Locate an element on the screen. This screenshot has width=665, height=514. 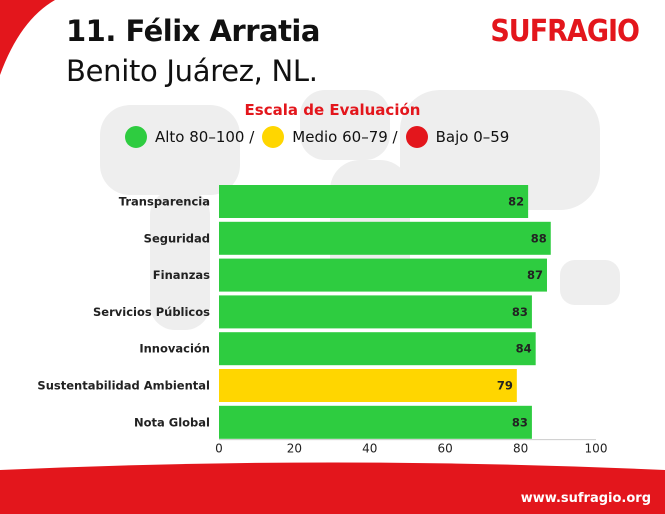
legend-dot-low is located at coordinates (416, 137).